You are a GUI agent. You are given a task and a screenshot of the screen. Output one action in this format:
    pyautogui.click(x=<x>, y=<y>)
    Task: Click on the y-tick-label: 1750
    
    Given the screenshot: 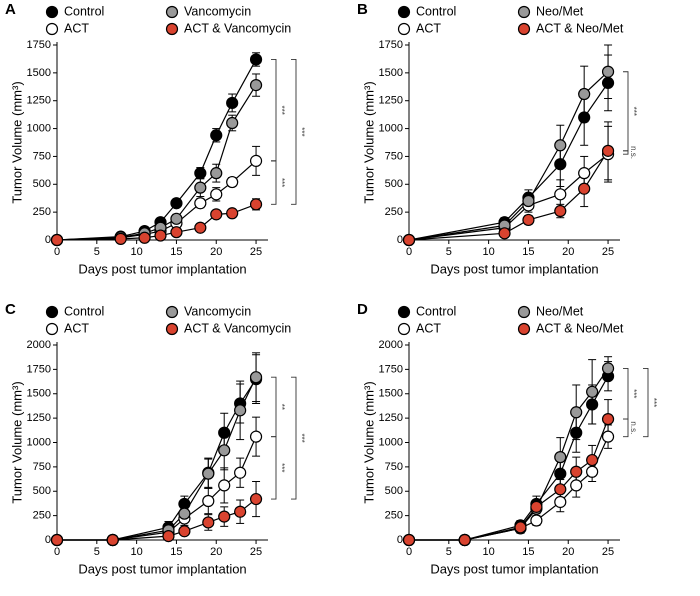 What is the action you would take?
    pyautogui.click(x=39, y=45)
    